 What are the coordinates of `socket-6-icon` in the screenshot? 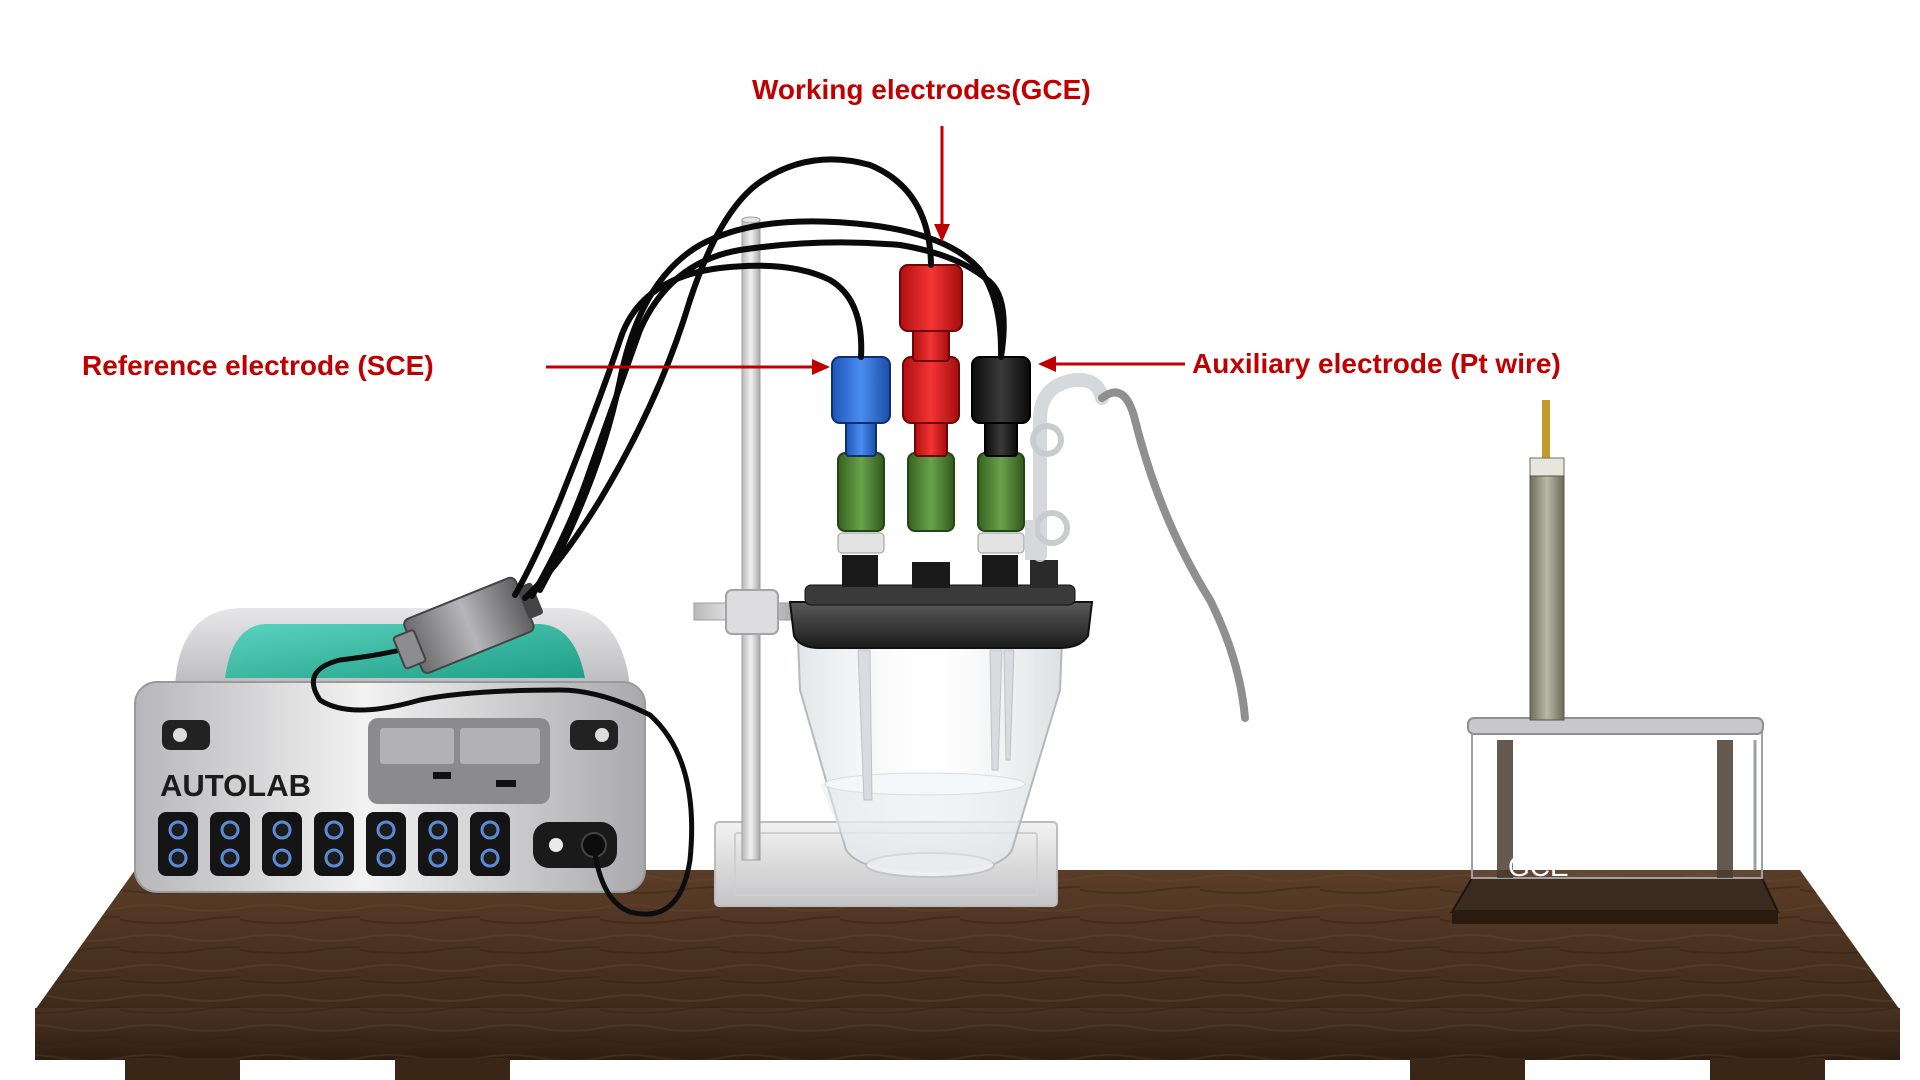 It's located at (438, 844).